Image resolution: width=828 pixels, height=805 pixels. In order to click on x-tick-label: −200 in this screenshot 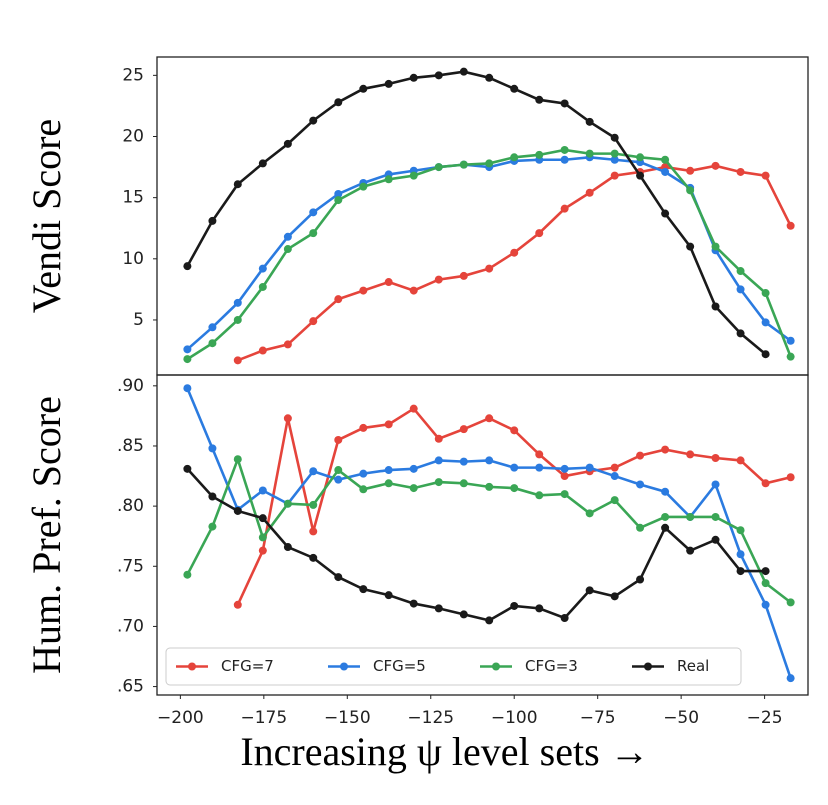, I will do `click(180, 718)`.